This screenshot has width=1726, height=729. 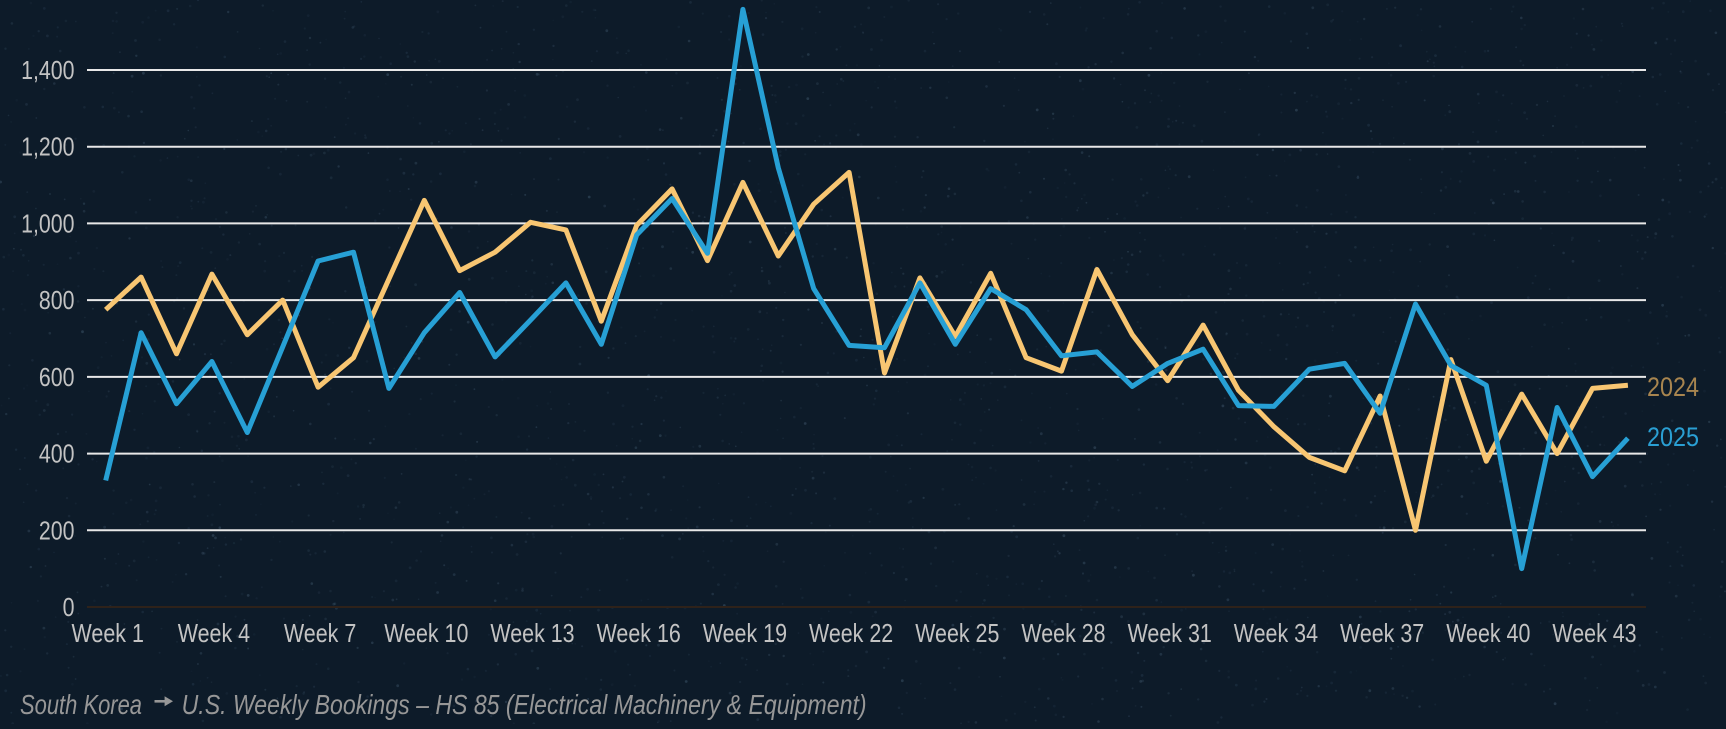 What do you see at coordinates (47, 223) in the screenshot?
I see `svg-text: 1,000` at bounding box center [47, 223].